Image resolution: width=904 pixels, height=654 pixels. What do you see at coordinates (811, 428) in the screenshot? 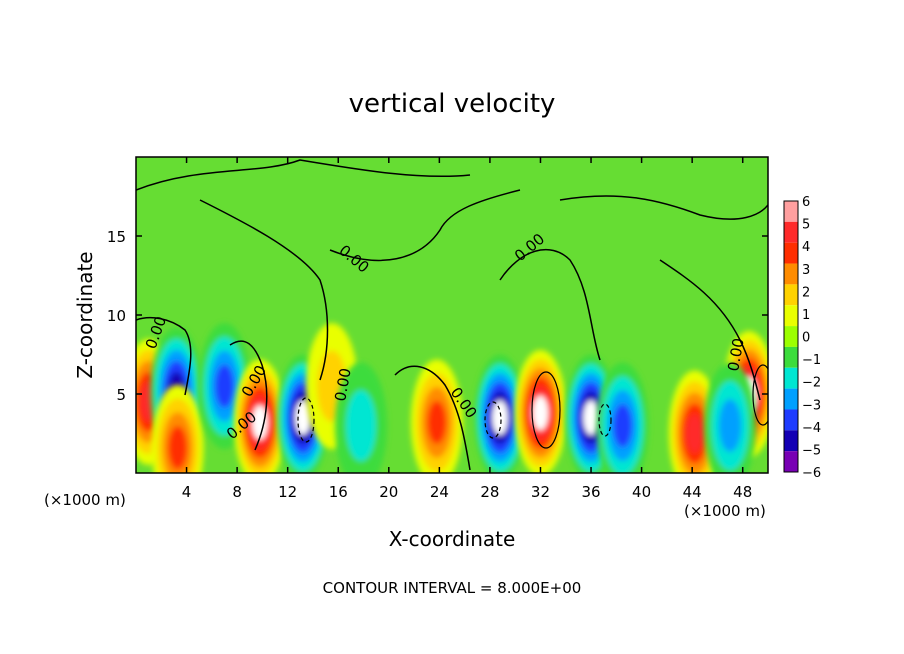
I see `colorbar-label: −4` at bounding box center [811, 428].